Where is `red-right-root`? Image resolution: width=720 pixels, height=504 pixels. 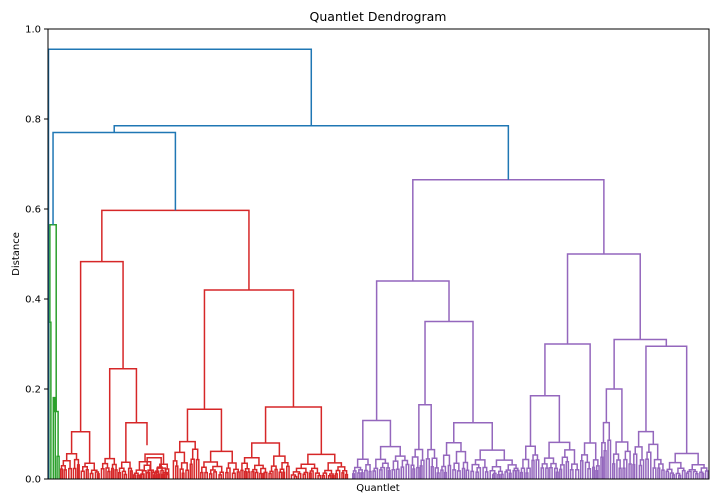 red-right-root is located at coordinates (249, 349).